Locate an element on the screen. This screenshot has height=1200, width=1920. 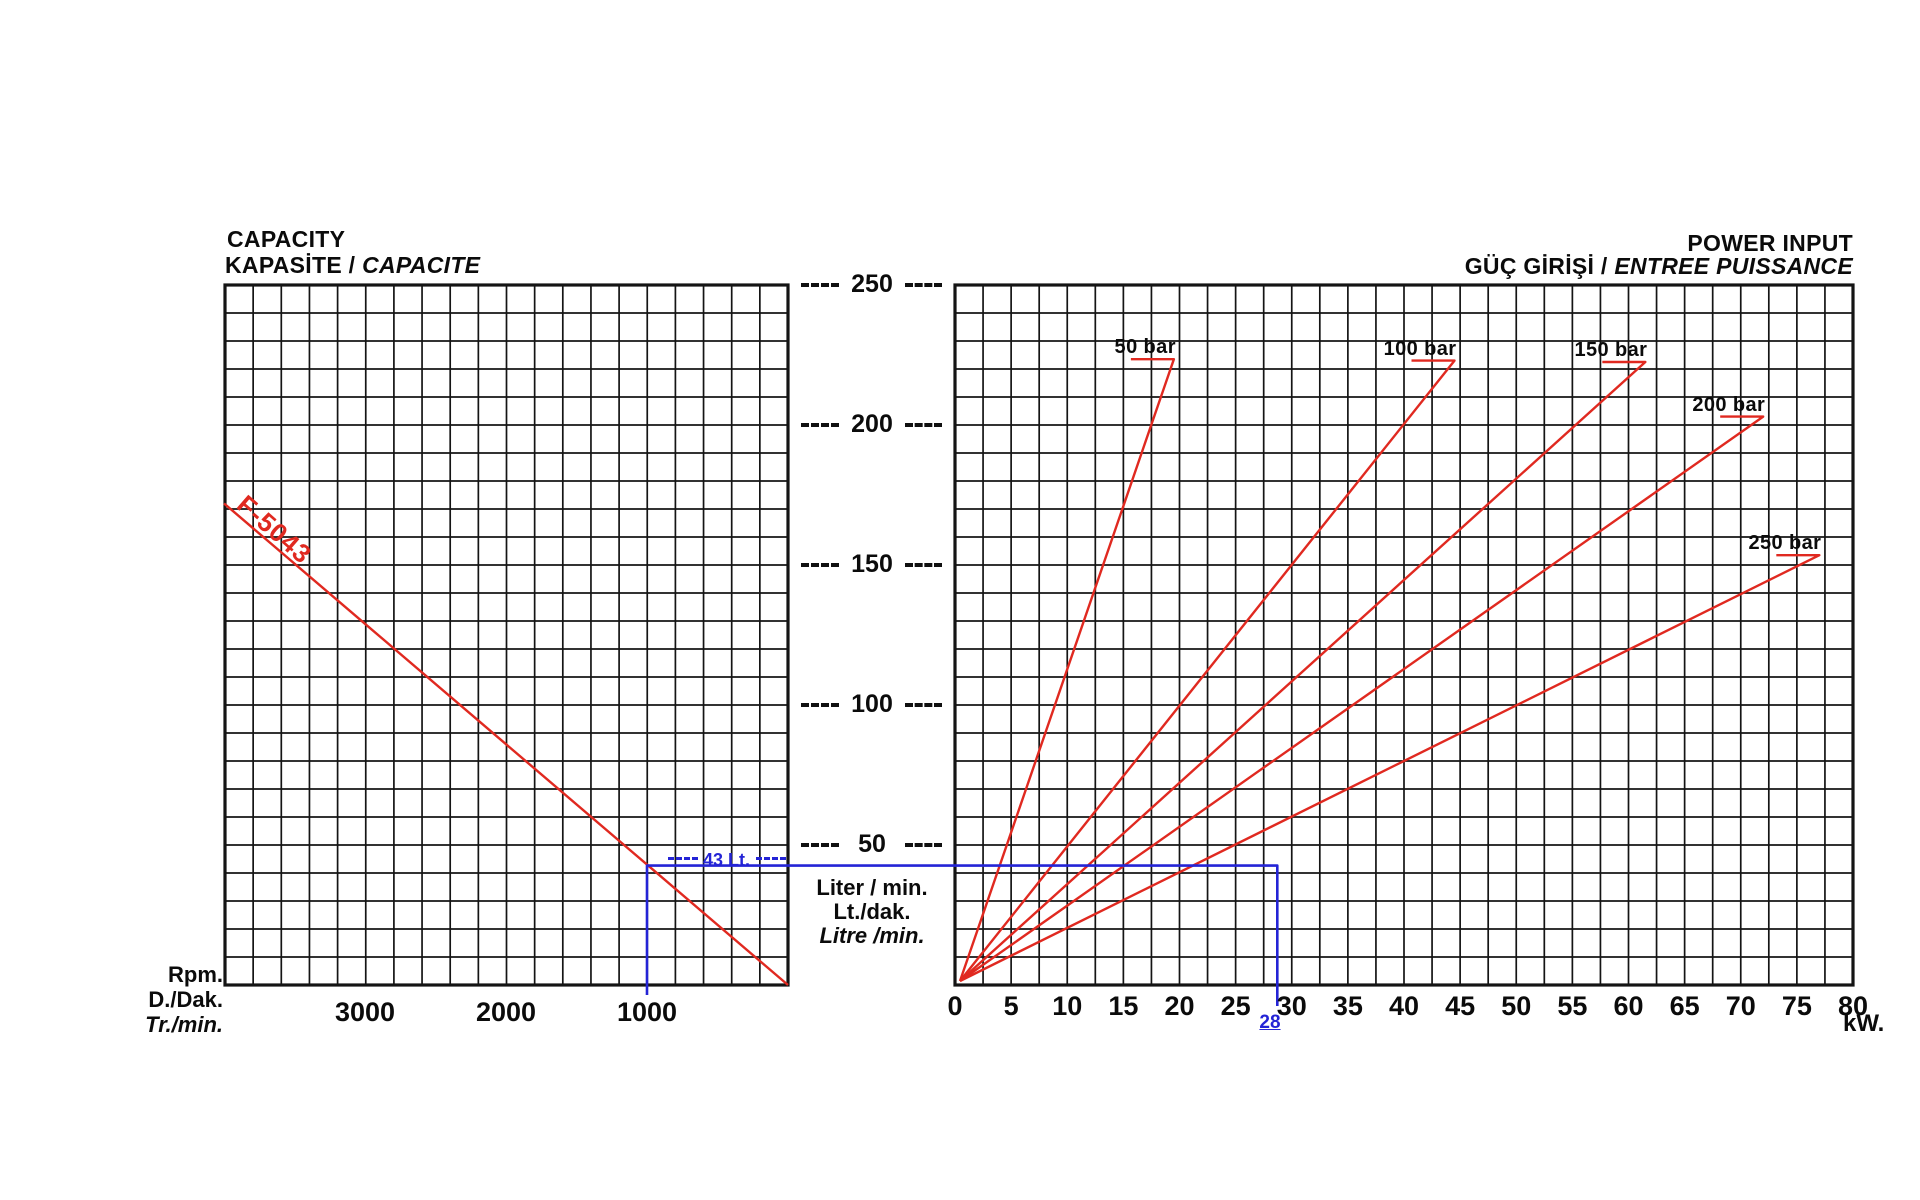
kw-tick-label: 60 is located at coordinates (1628, 1006).